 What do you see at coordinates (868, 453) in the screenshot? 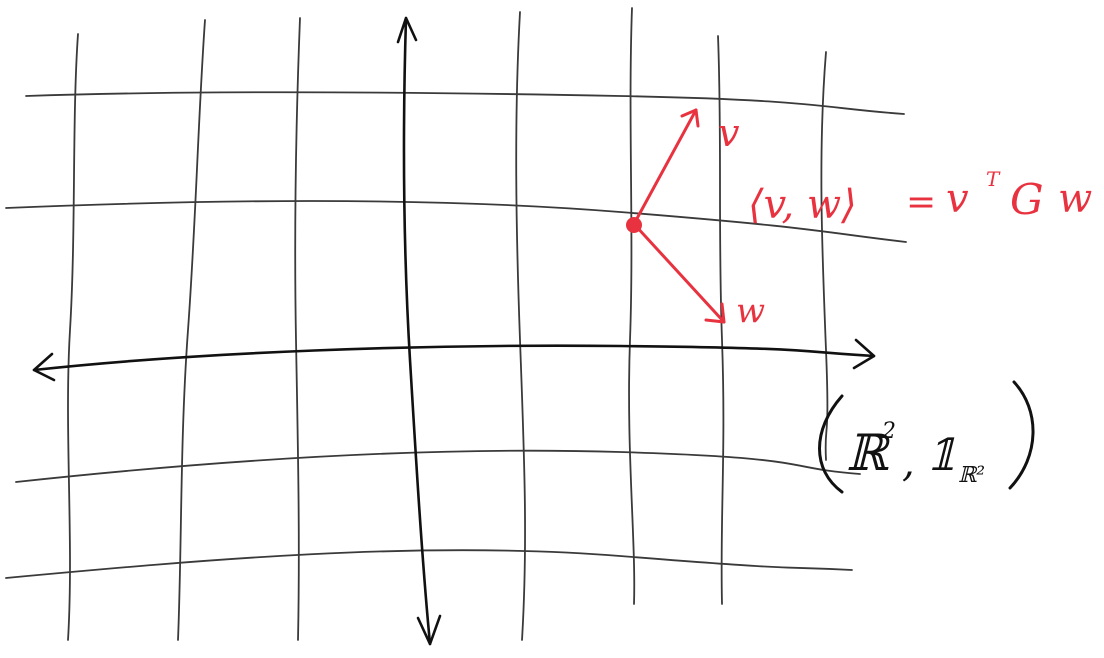
I see `space-symbol-R: ℝ` at bounding box center [868, 453].